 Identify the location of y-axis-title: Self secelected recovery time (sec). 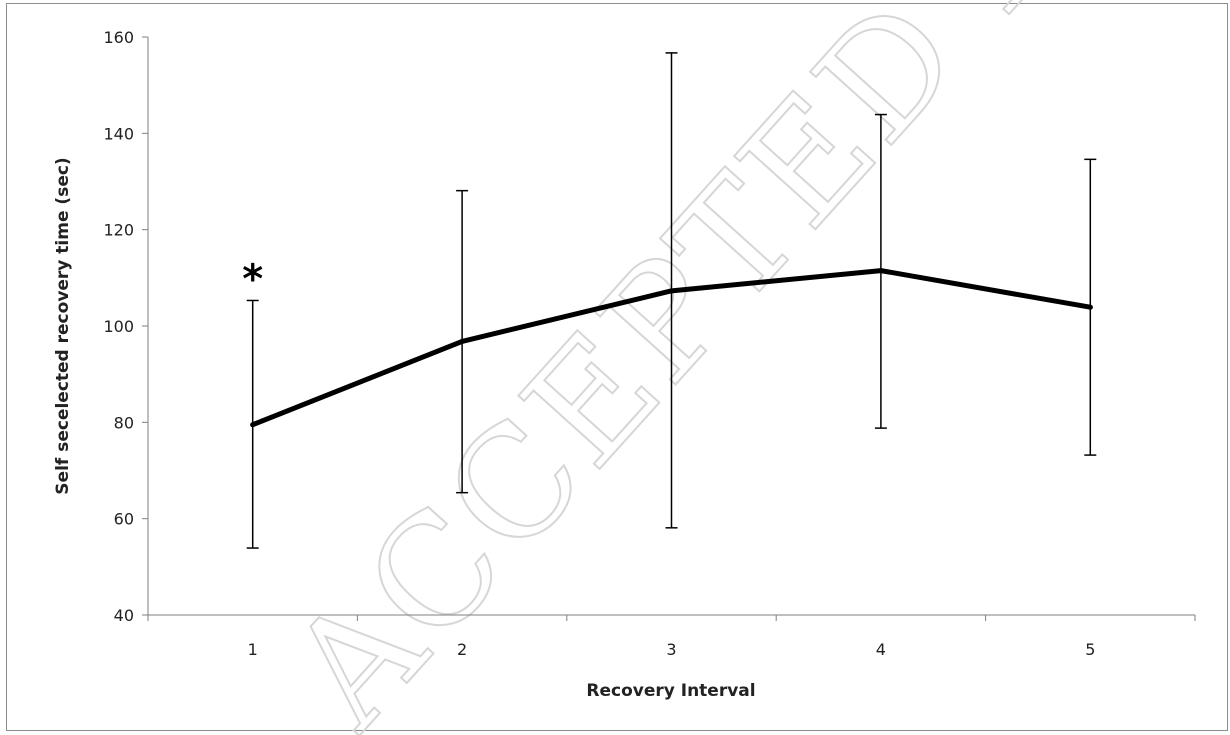
(63, 325).